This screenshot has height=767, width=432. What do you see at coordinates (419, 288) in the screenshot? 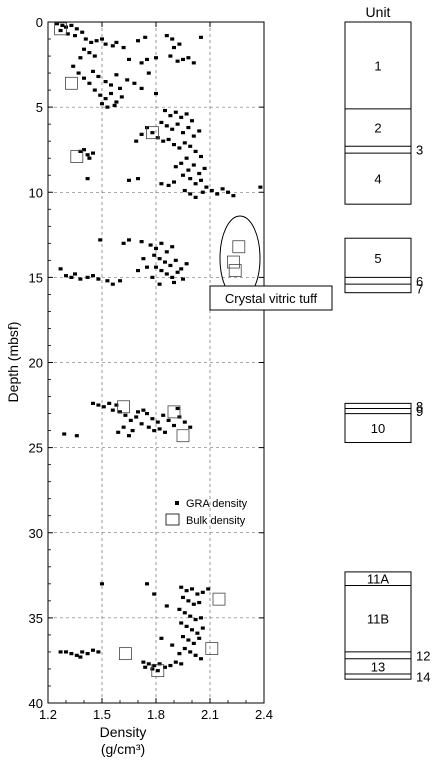
I see `unit-label: 7` at bounding box center [419, 288].